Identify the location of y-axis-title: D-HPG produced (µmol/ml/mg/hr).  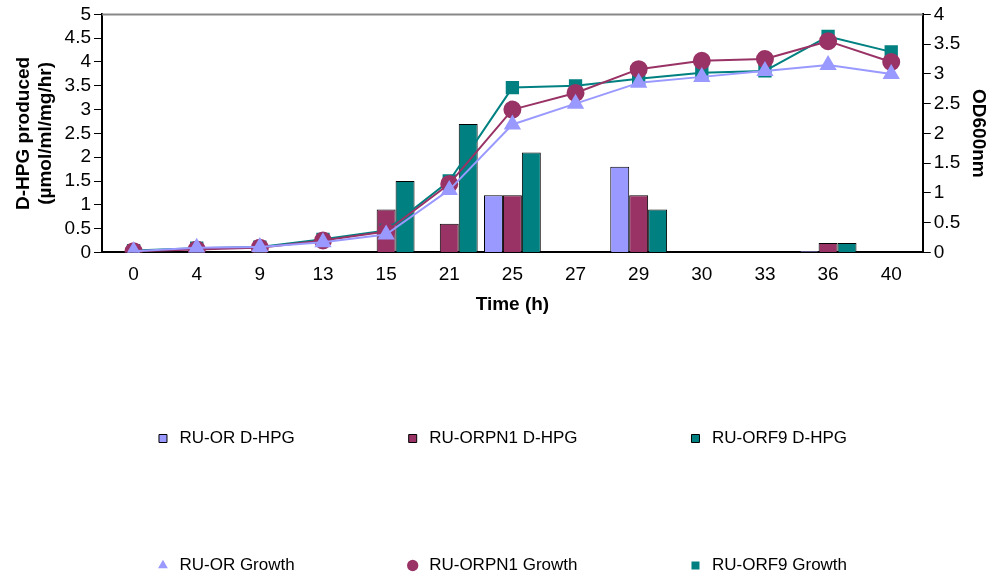
(33, 133).